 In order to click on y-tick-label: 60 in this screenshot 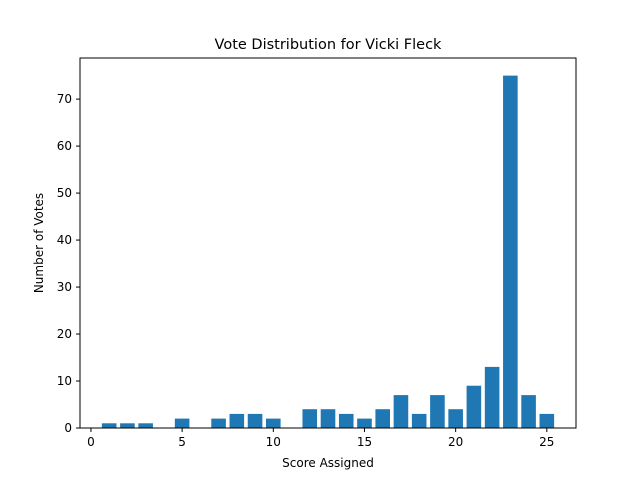, I will do `click(64, 146)`.